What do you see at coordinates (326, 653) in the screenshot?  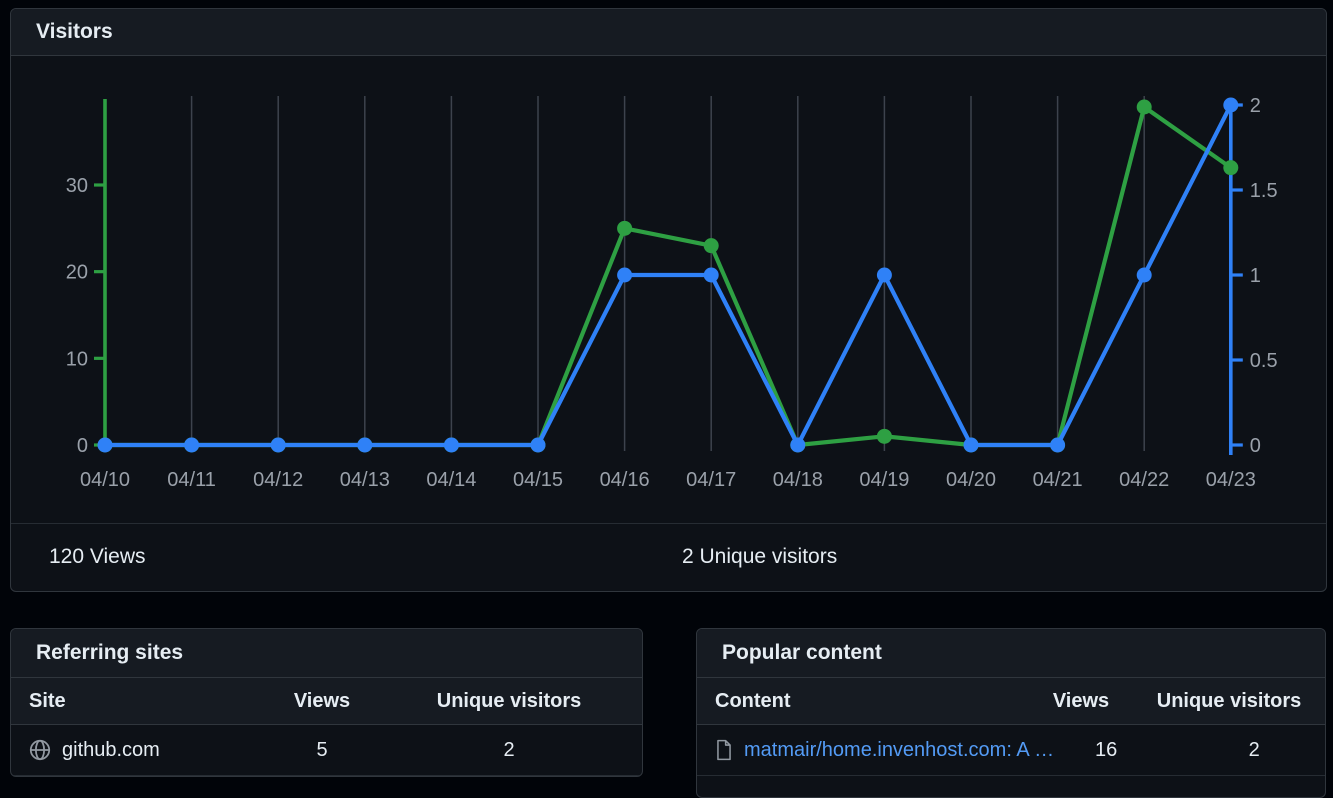 I see `referring-sites-header: Referring sites` at bounding box center [326, 653].